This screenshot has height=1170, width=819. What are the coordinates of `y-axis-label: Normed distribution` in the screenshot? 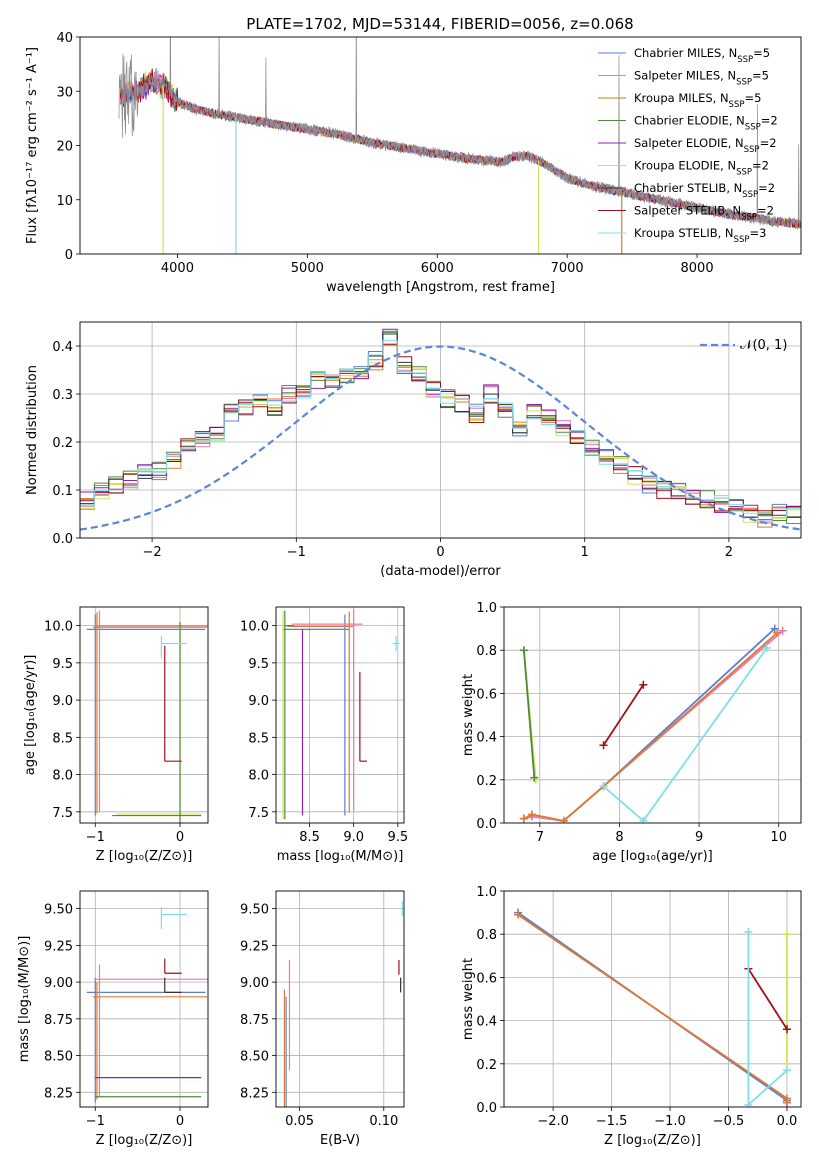 It's located at (32, 430).